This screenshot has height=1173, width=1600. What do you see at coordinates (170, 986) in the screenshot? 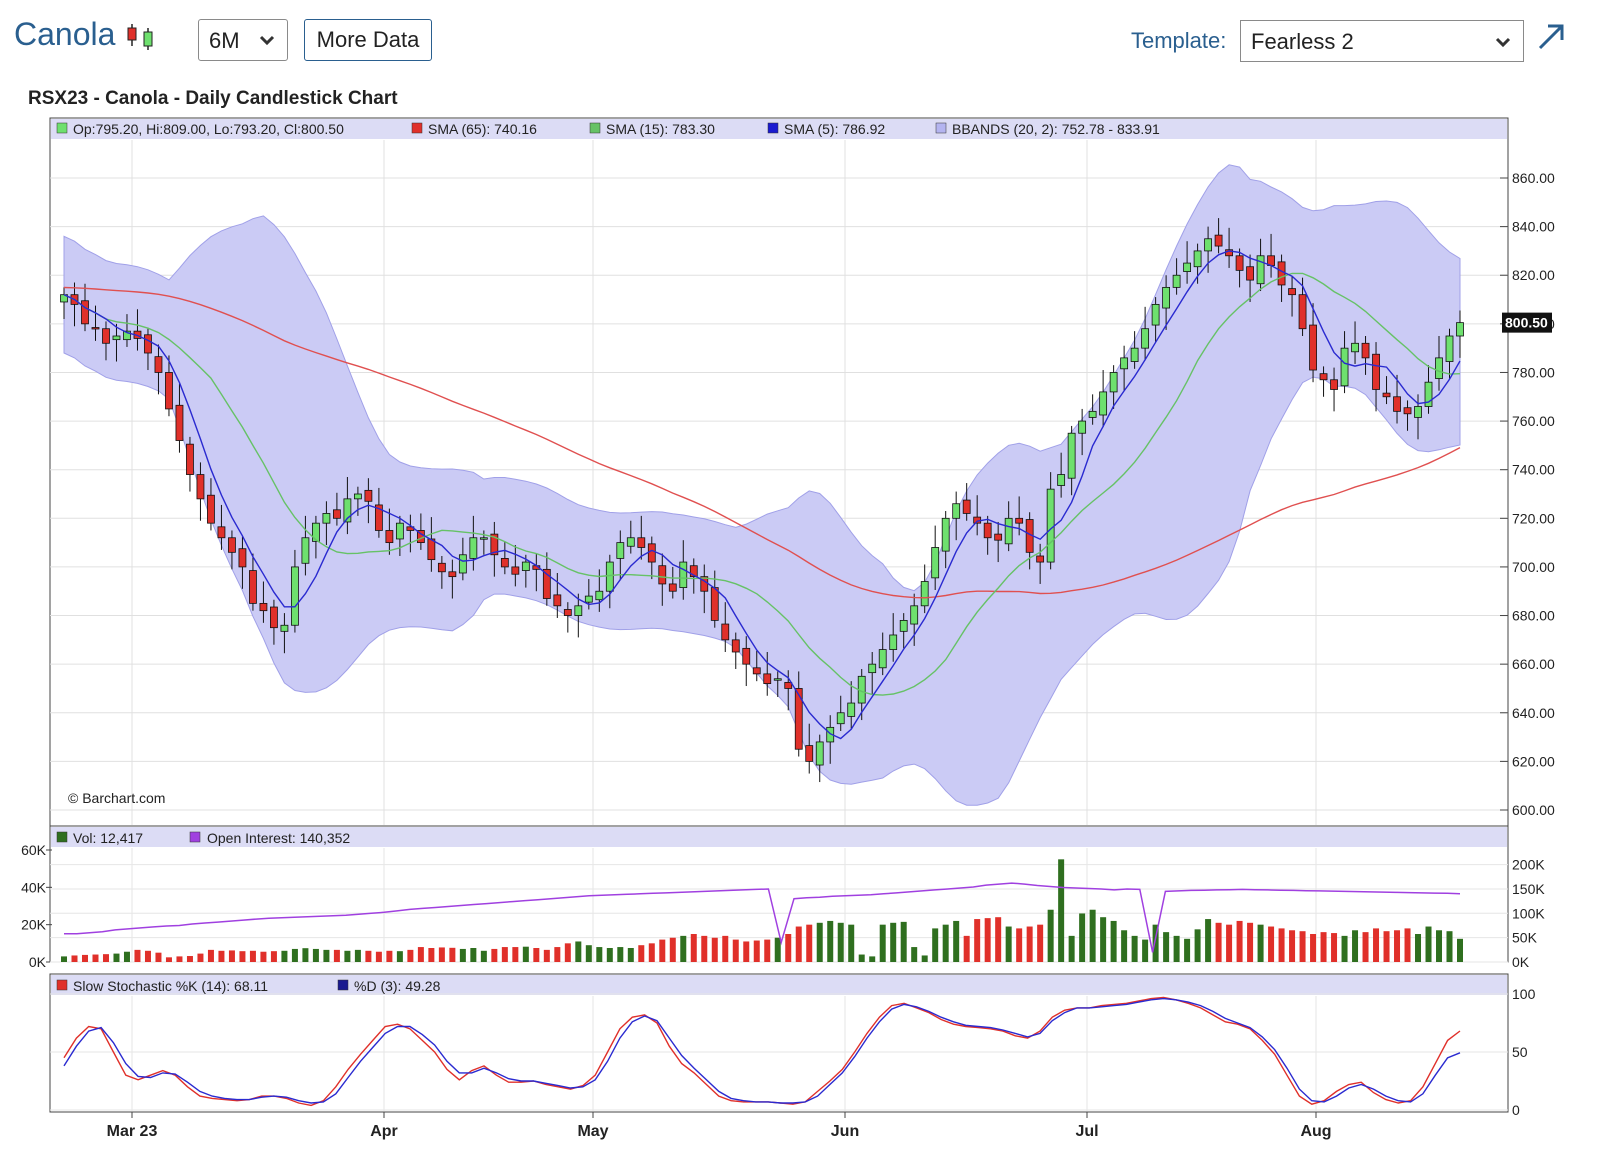
I see `legend-stoch-k: Slow Stochastic %K (14): 68.11` at bounding box center [170, 986].